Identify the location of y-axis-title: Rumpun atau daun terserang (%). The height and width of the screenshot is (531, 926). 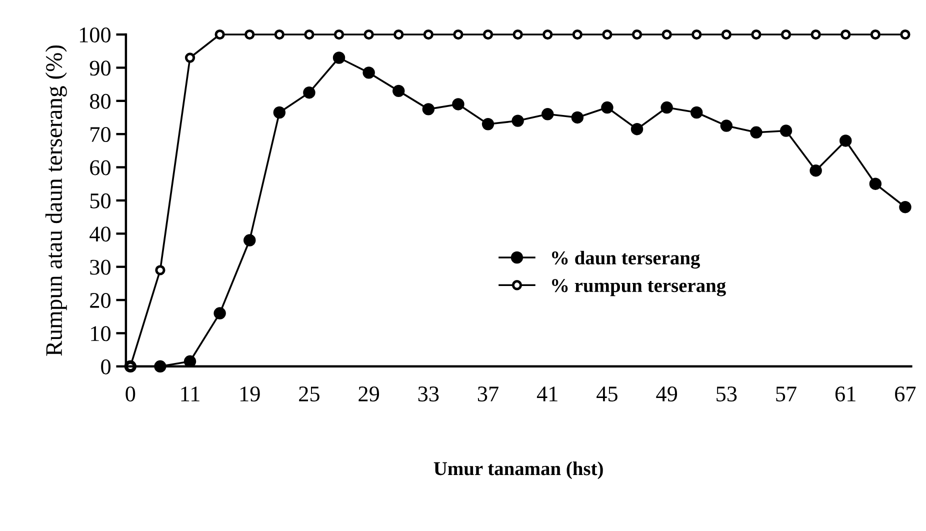
(56, 200).